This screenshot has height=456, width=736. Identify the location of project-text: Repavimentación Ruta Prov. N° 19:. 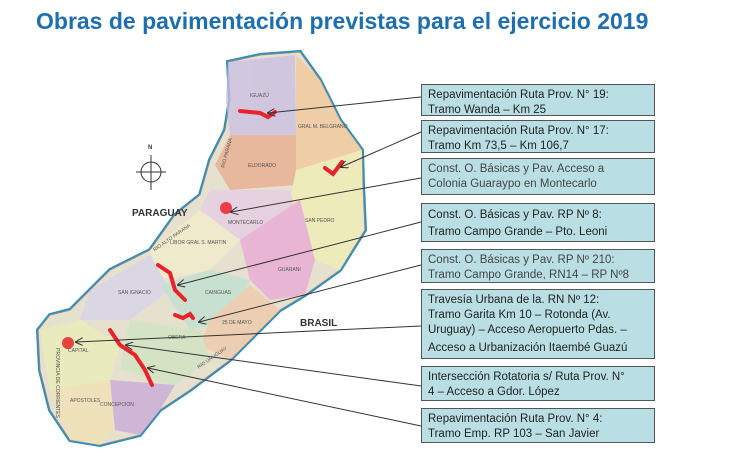
(518, 95).